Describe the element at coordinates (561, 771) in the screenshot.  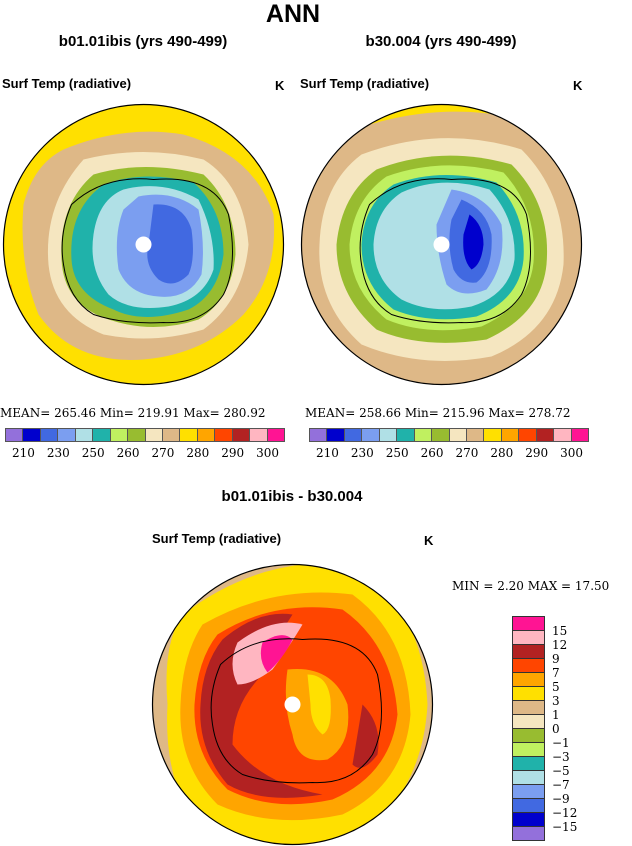
I see `colorbar-label: −5` at that location.